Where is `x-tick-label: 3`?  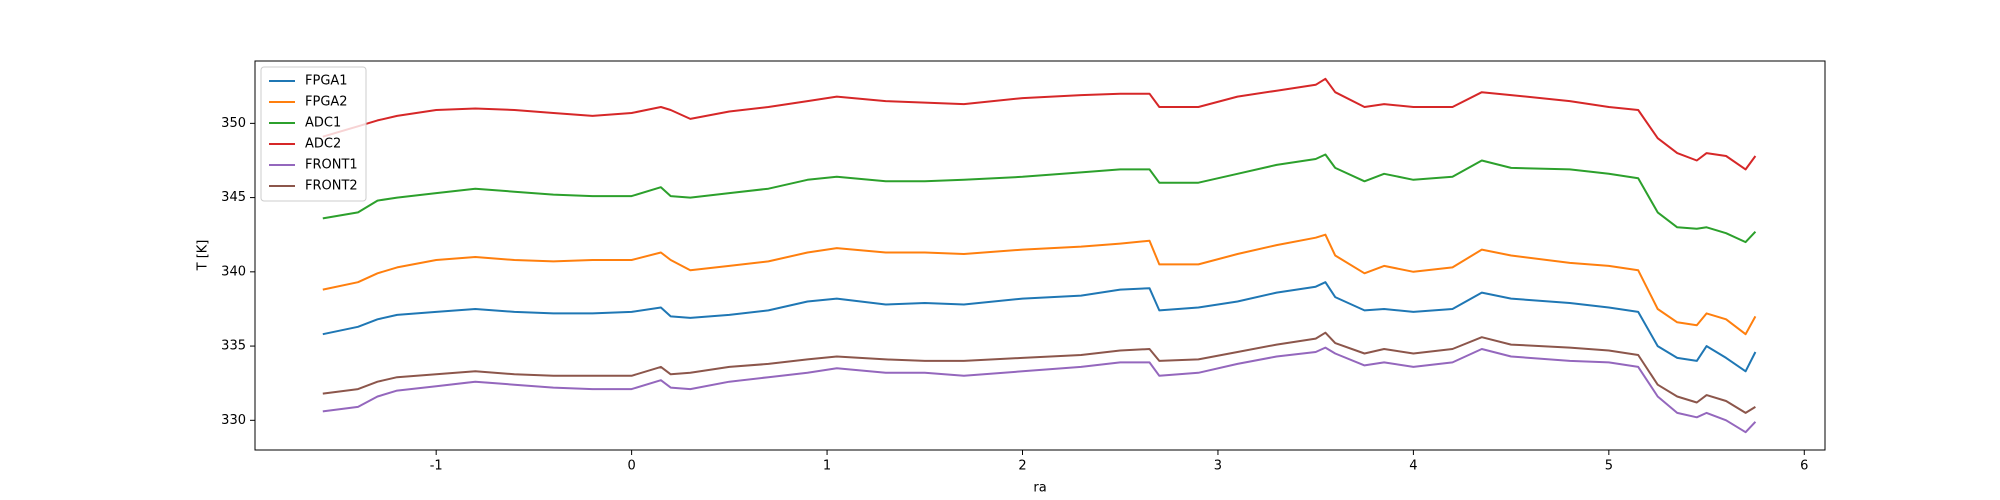 x-tick-label: 3 is located at coordinates (1218, 466).